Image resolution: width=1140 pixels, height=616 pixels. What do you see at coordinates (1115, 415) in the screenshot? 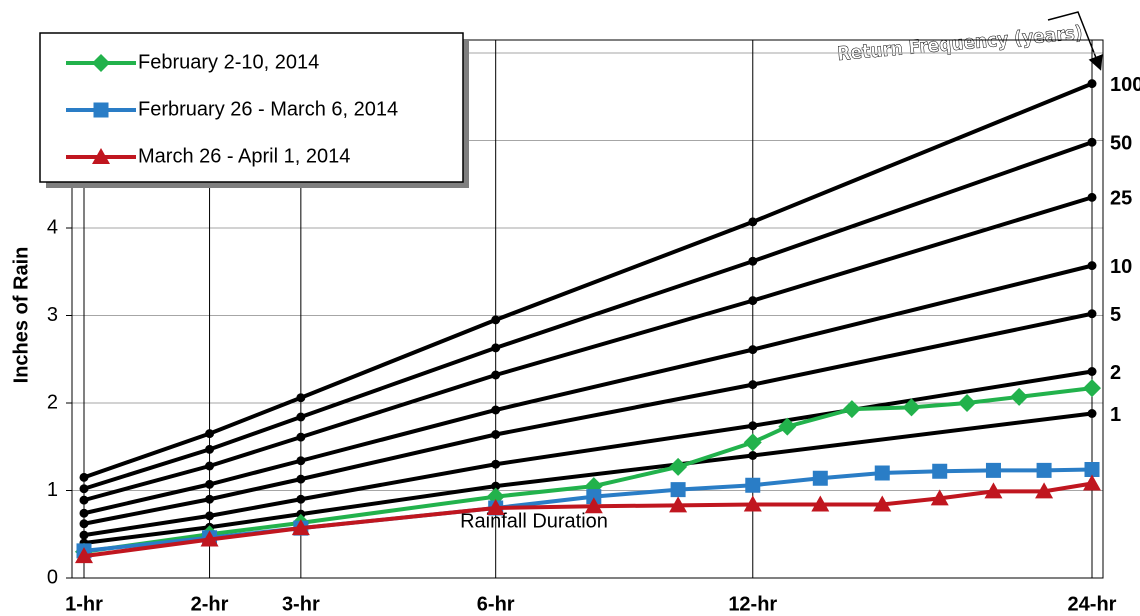
I see `curve-label: 1` at bounding box center [1115, 415].